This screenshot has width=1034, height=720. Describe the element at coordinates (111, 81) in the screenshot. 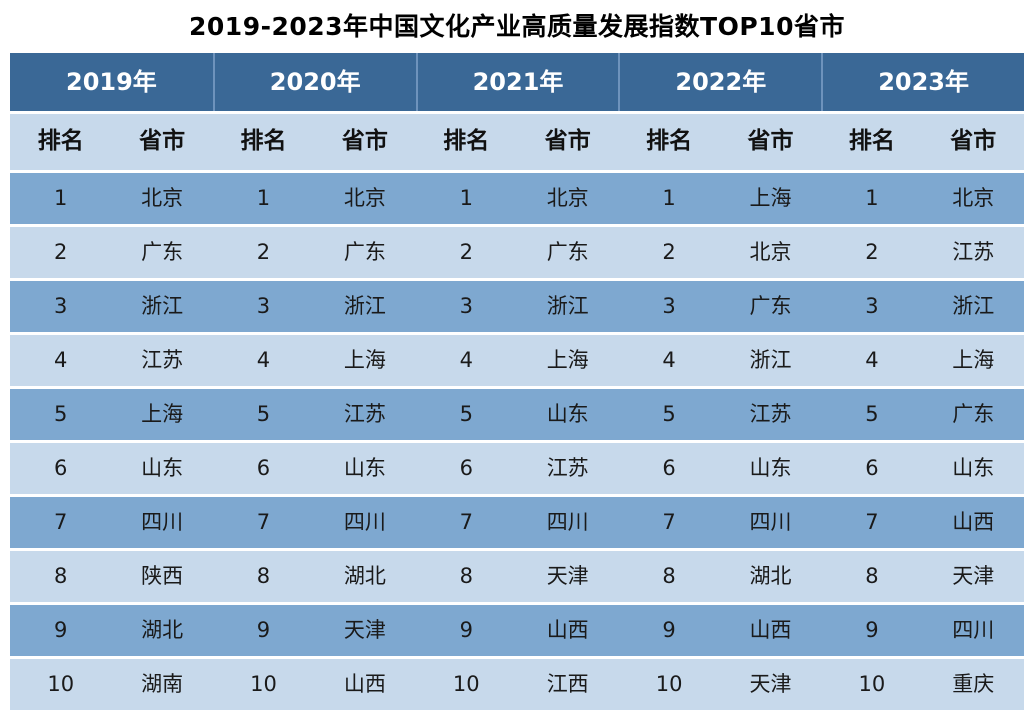

I see `year-header-2019: 2019年` at that location.